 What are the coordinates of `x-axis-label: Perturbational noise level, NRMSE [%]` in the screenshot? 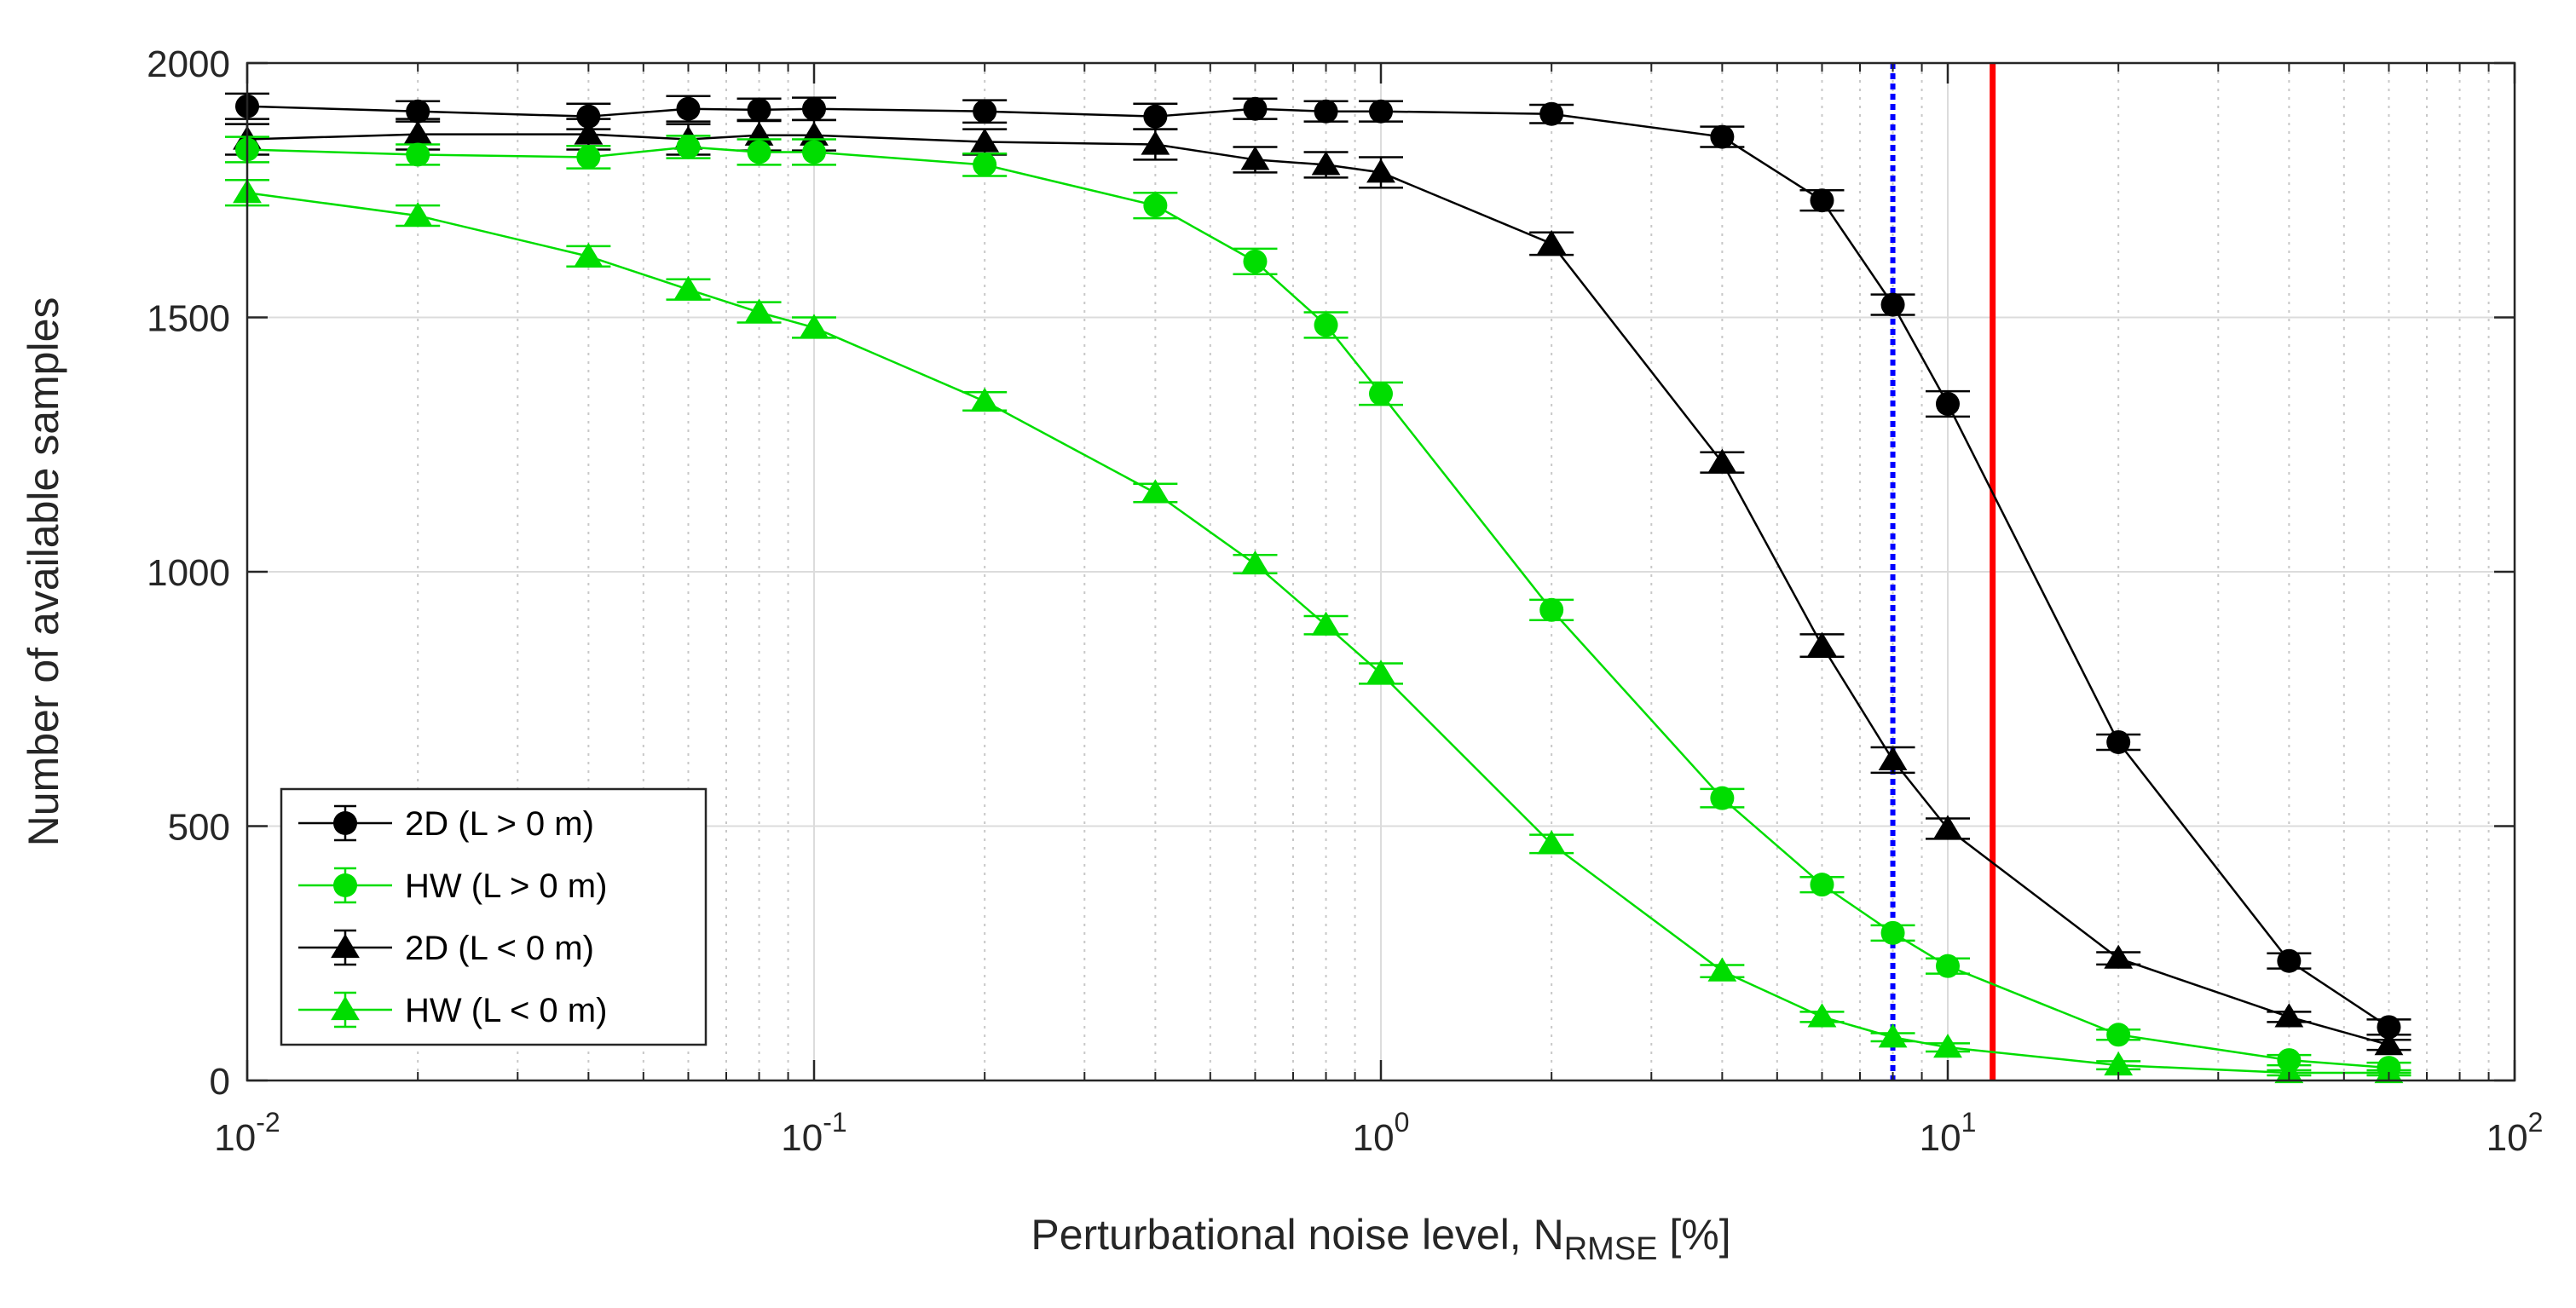 It's located at (1380, 1239).